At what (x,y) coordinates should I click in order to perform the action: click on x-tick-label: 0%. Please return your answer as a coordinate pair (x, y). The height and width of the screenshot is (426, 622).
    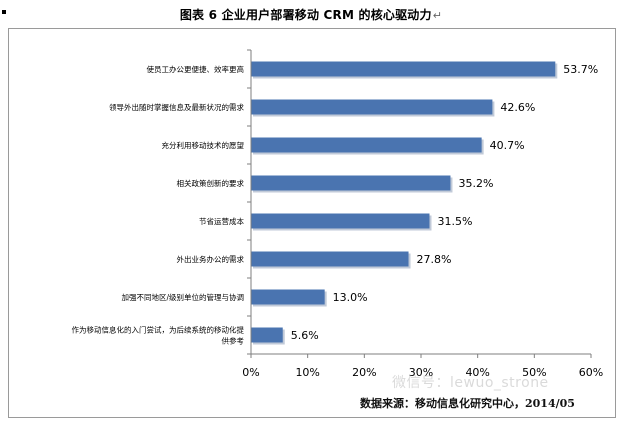
    Looking at the image, I should click on (250, 372).